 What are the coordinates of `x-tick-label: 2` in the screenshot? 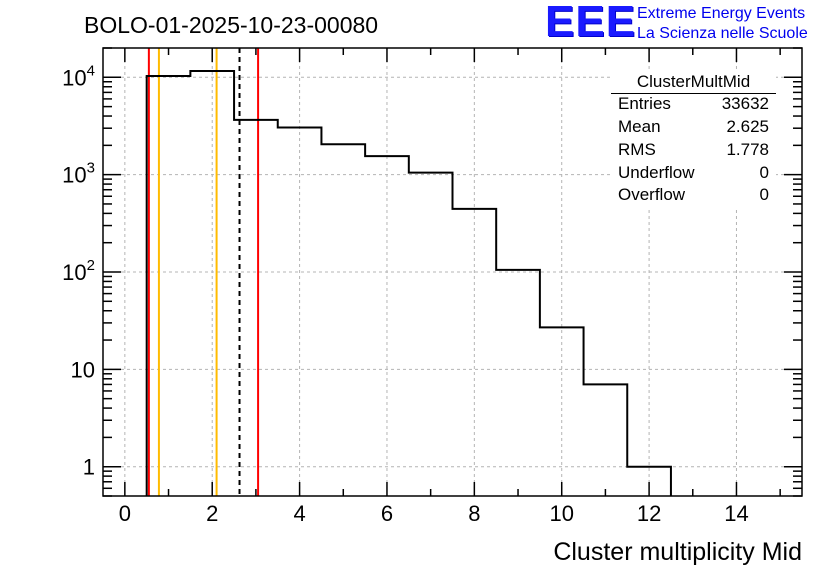 It's located at (212, 513).